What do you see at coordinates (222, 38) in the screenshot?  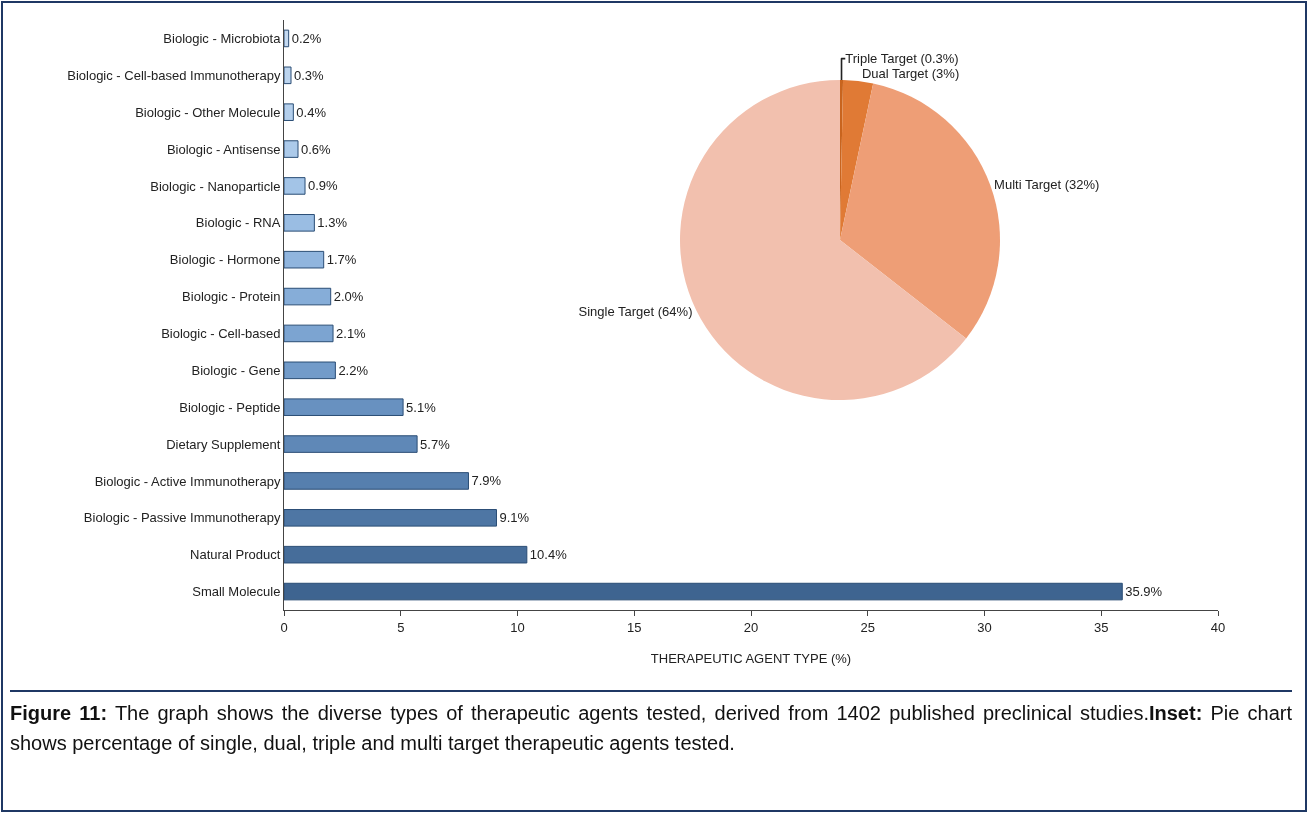 I see `y-tick-label: Biologic - Microbiota` at bounding box center [222, 38].